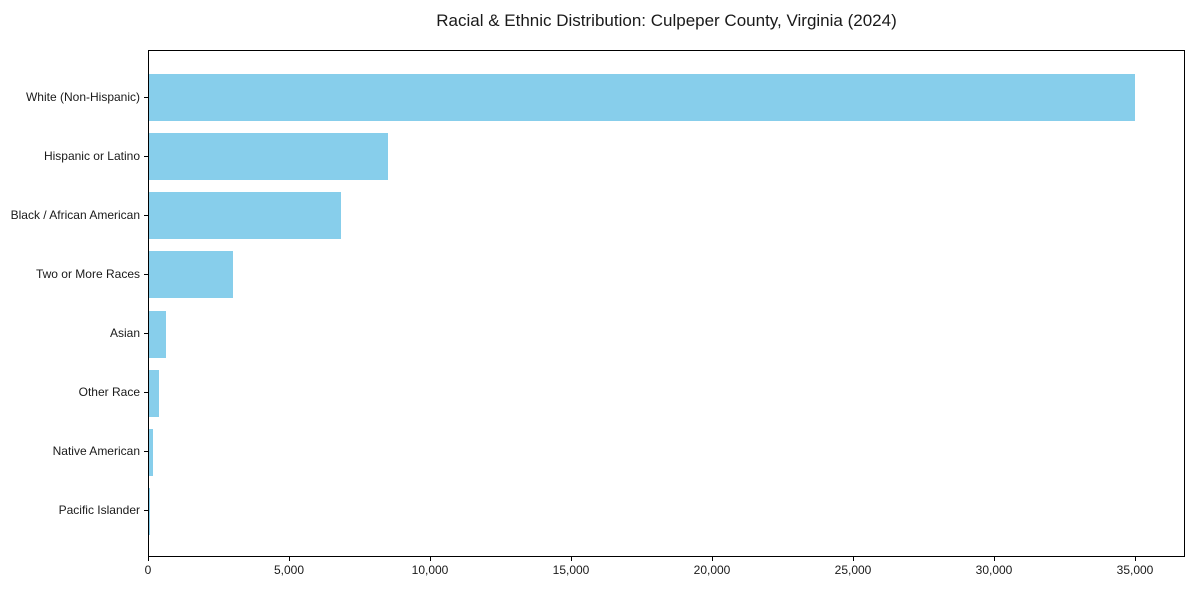  What do you see at coordinates (148, 570) in the screenshot?
I see `x-tick-label: 0` at bounding box center [148, 570].